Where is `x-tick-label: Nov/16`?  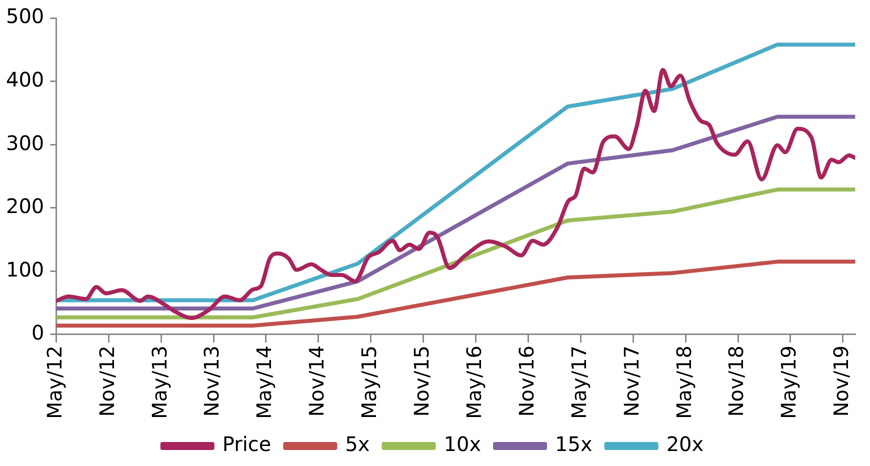
x-tick-label: Nov/16 is located at coordinates (526, 381).